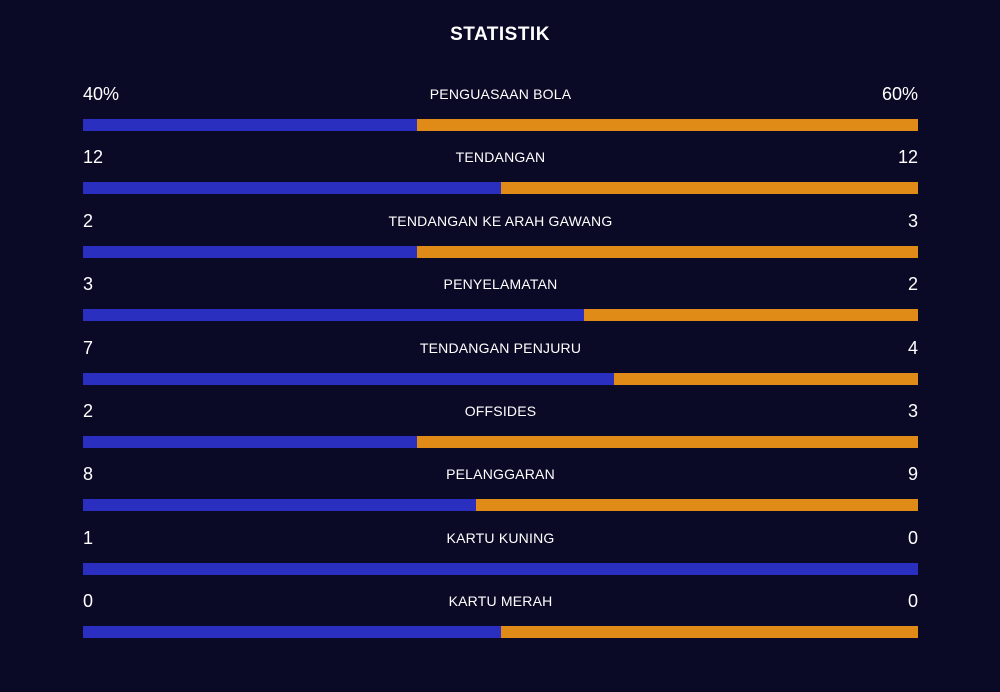 The width and height of the screenshot is (1000, 692). What do you see at coordinates (93, 157) in the screenshot?
I see `home-value: 12` at bounding box center [93, 157].